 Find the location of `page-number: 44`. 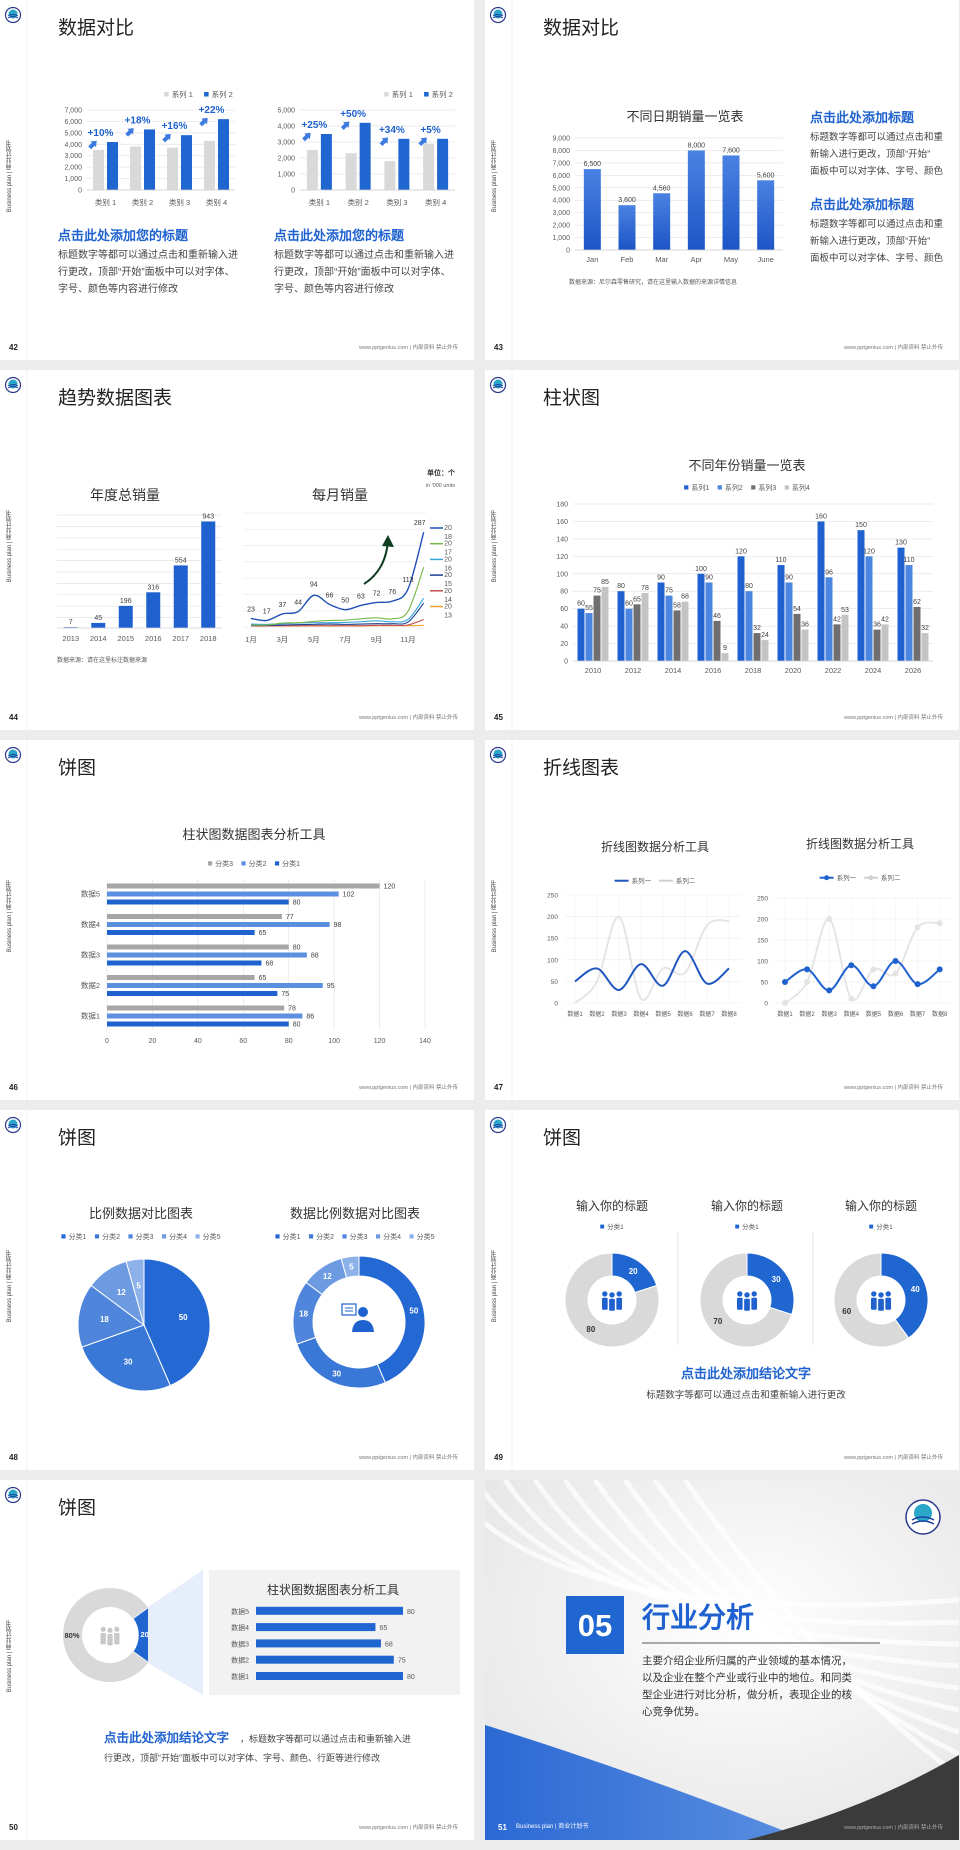

page-number: 44 is located at coordinates (13, 717).